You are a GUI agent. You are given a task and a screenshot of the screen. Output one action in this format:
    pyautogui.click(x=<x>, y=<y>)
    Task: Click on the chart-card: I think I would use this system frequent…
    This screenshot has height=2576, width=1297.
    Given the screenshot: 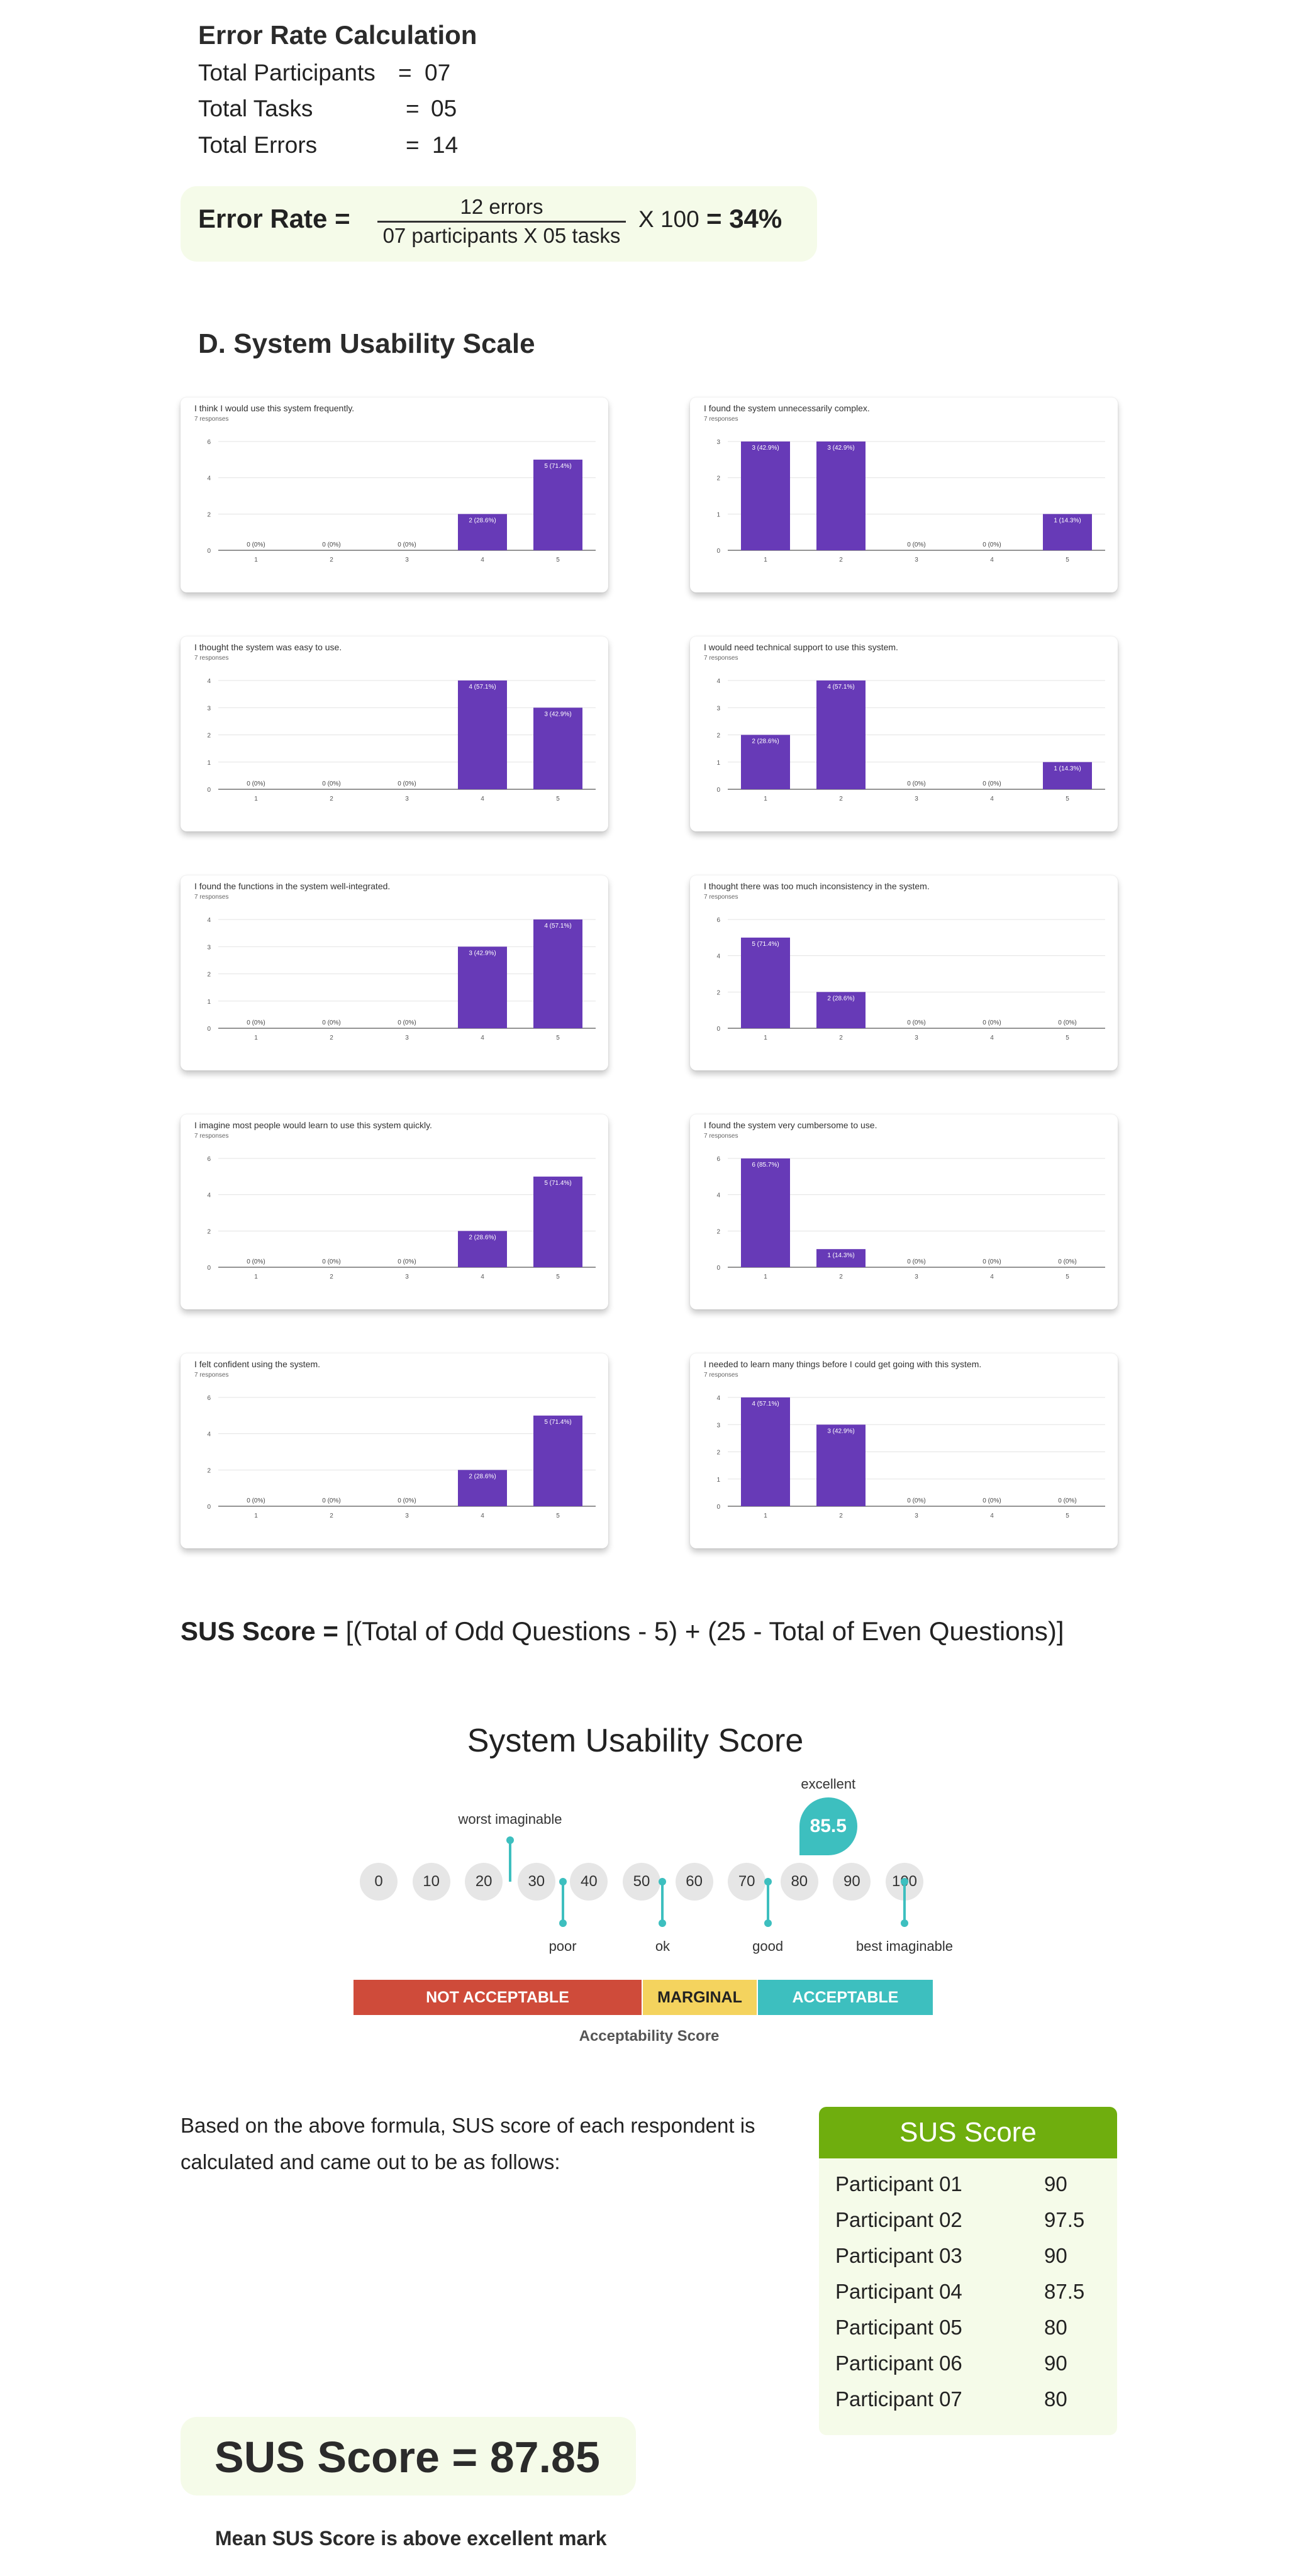 What is the action you would take?
    pyautogui.click(x=394, y=494)
    